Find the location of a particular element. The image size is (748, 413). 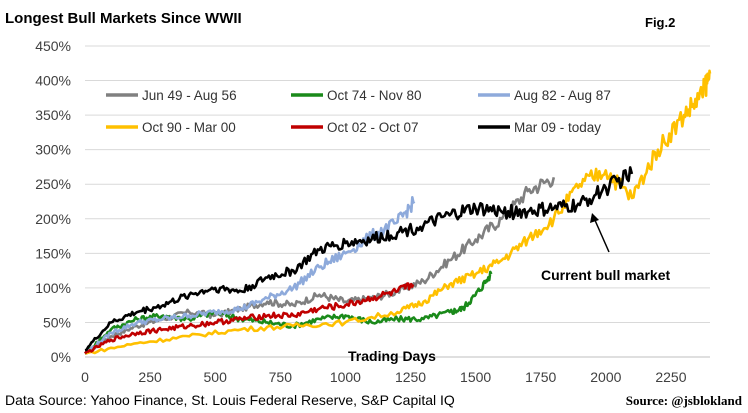

y-tick-label: 50% is located at coordinates (57, 322).